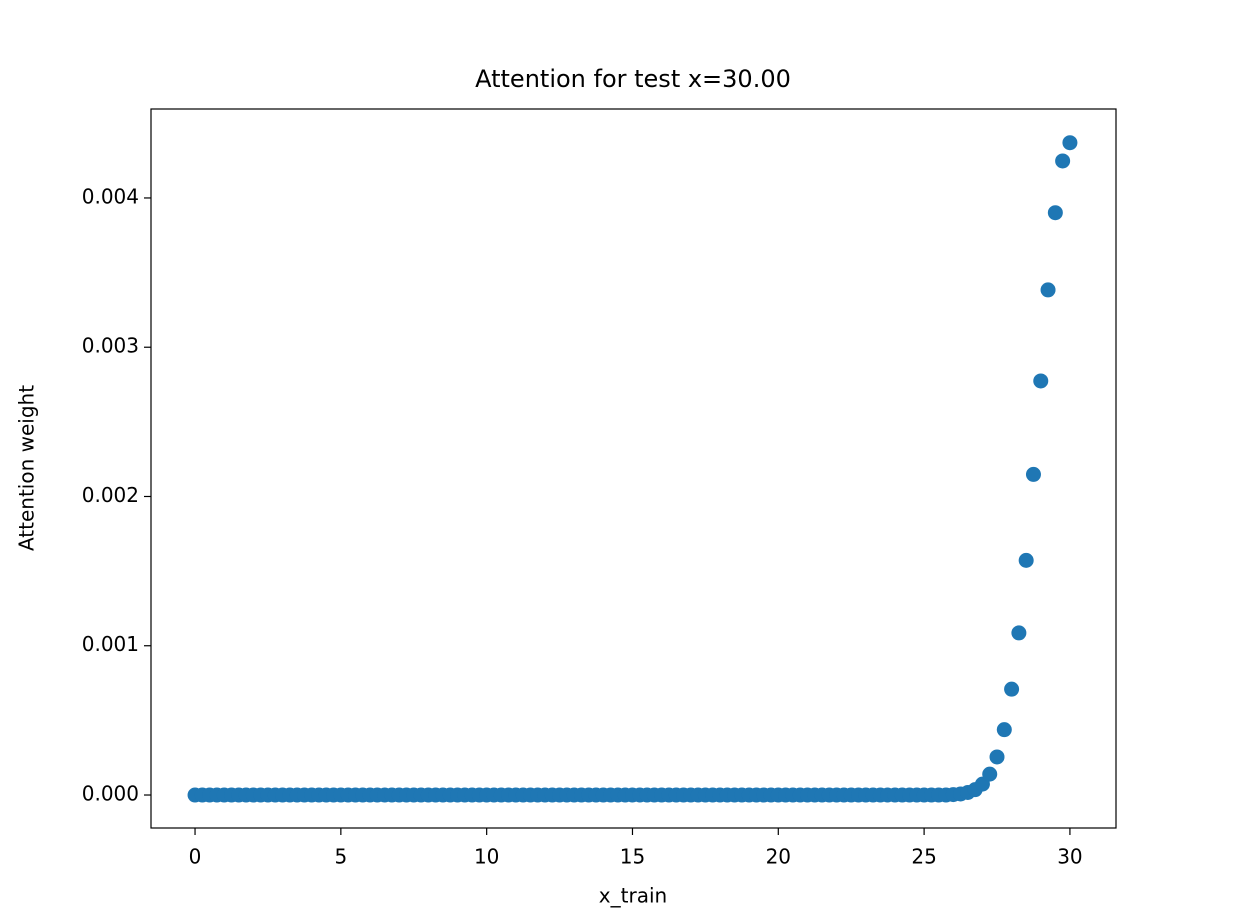 This screenshot has height=923, width=1239. What do you see at coordinates (633, 896) in the screenshot?
I see `x-axis-label: x_train` at bounding box center [633, 896].